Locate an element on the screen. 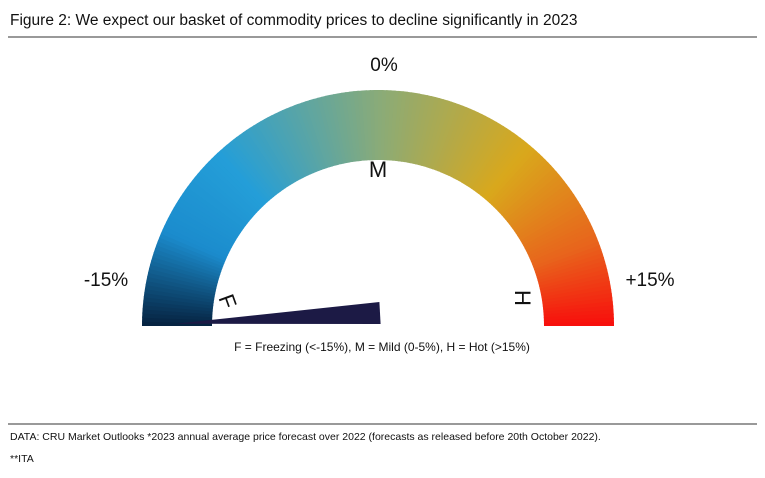 The width and height of the screenshot is (765, 478). zone-label: H is located at coordinates (522, 298).